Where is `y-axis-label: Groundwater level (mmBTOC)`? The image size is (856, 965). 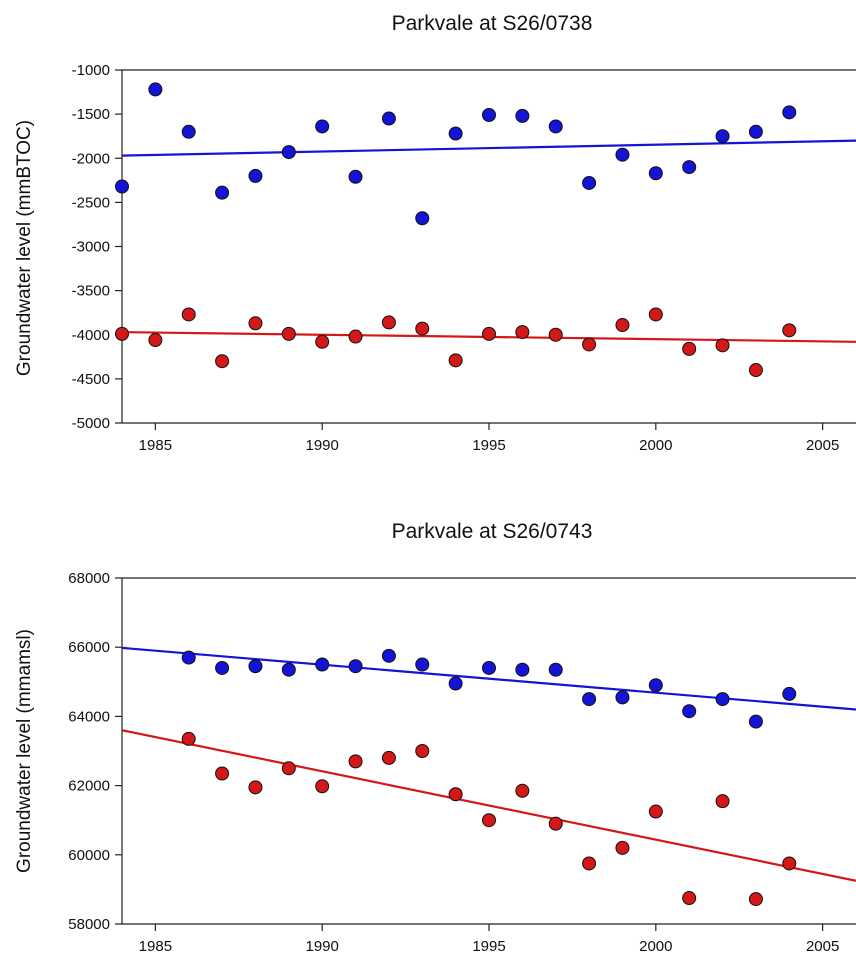
y-axis-label: Groundwater level (mmBTOC) is located at coordinates (24, 248).